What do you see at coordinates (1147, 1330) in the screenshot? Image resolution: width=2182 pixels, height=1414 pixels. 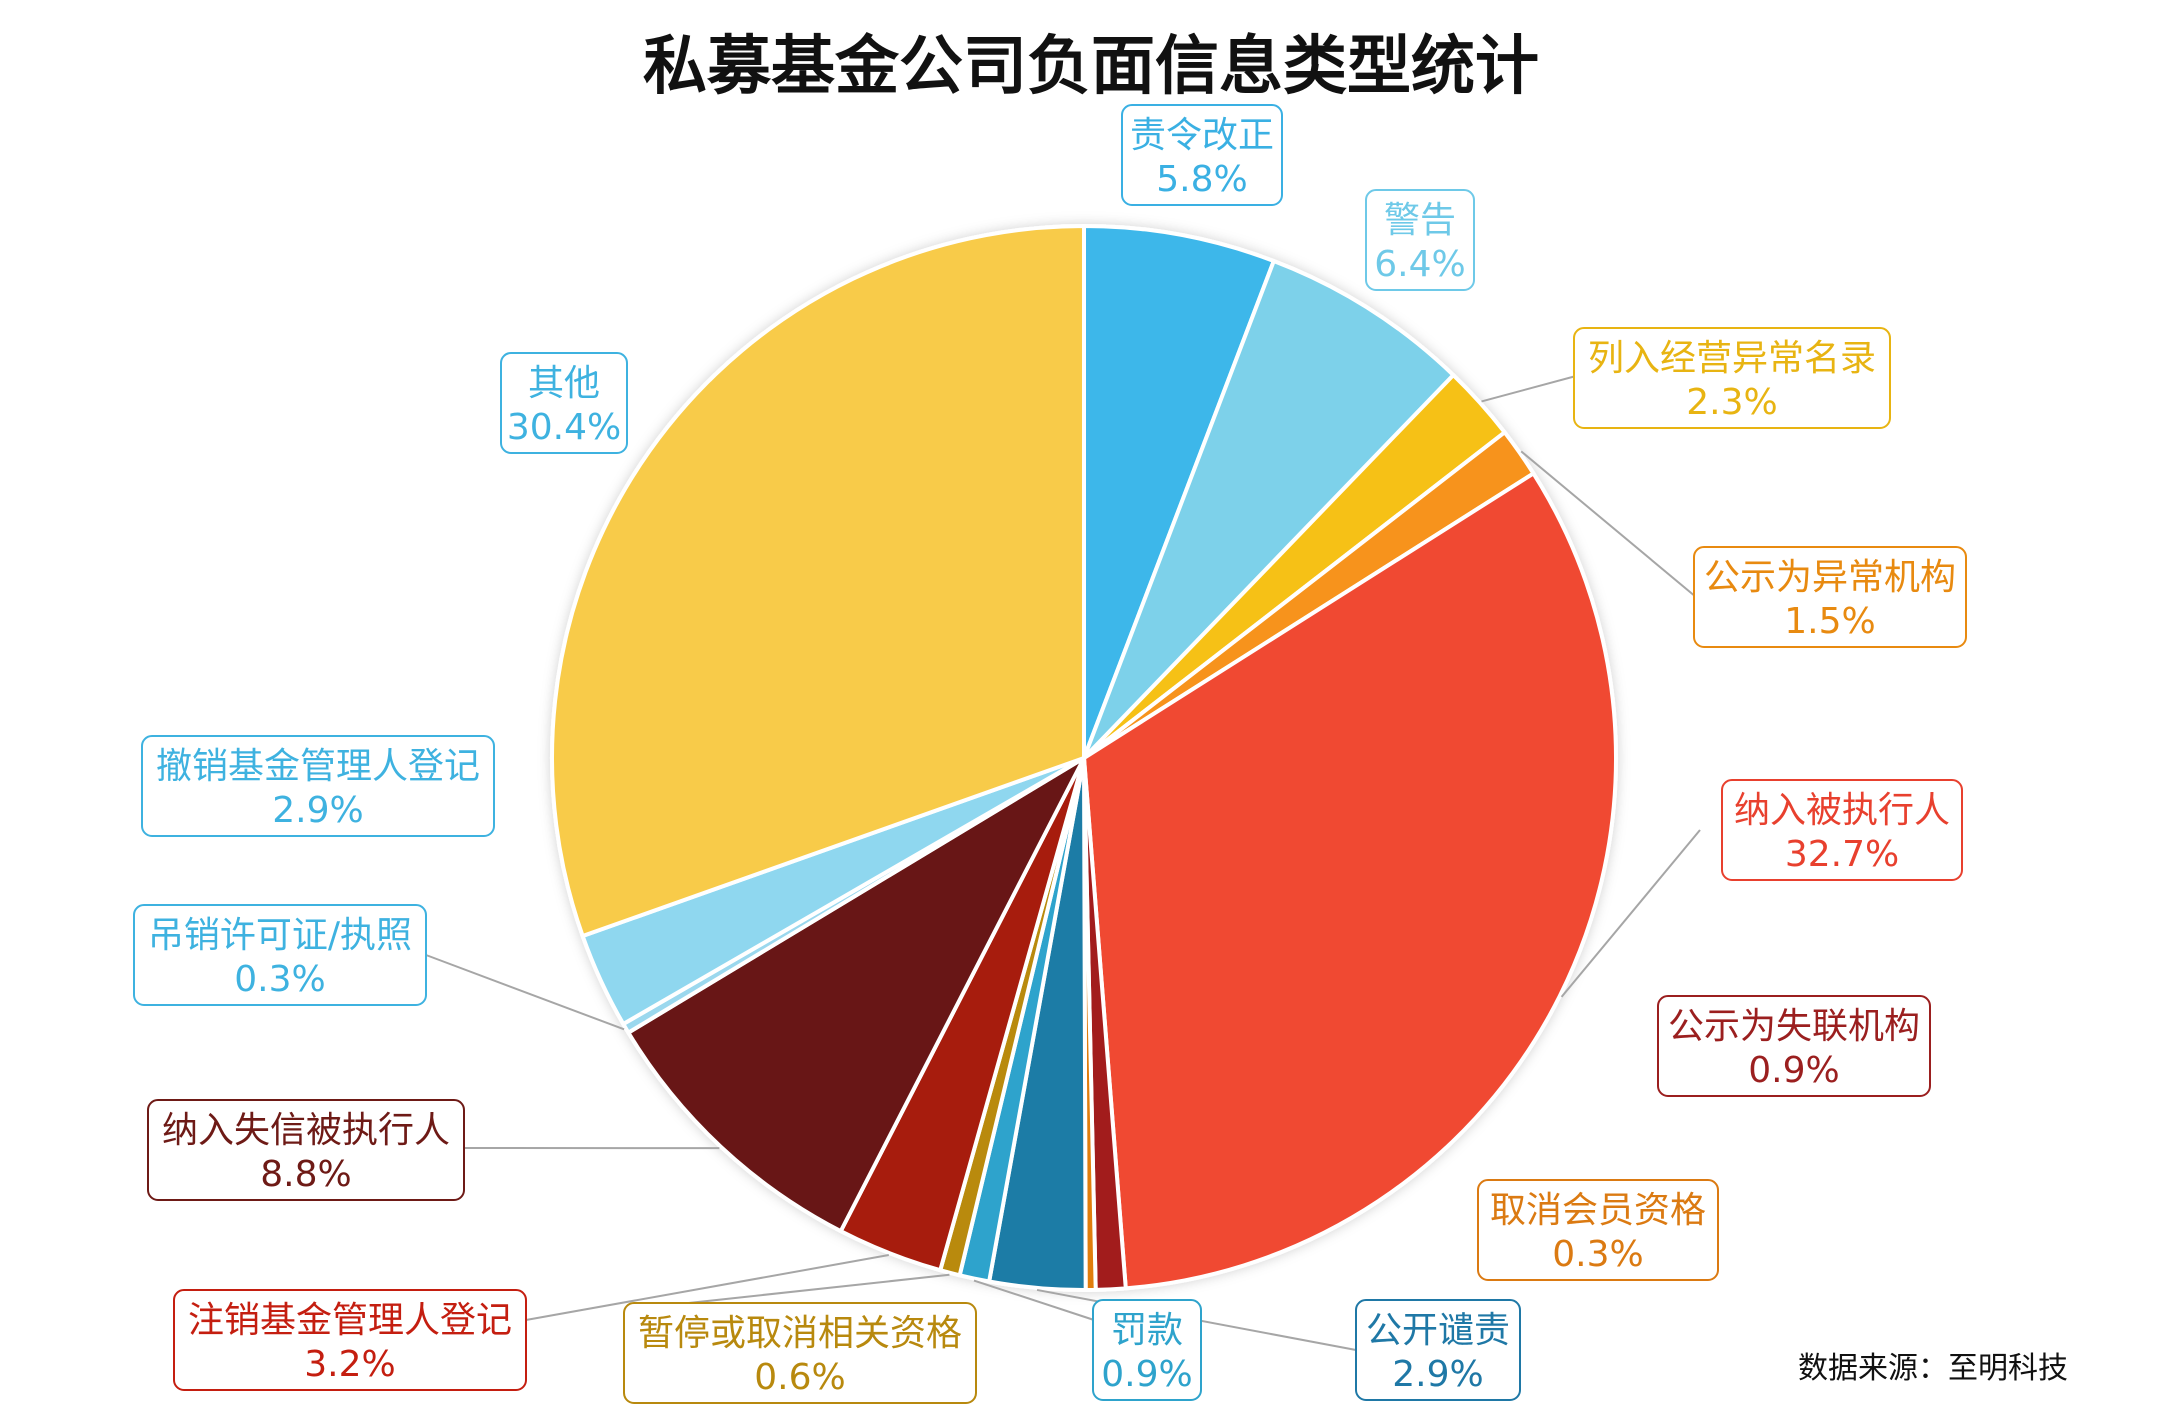 I see `slice-name: 罚款` at bounding box center [1147, 1330].